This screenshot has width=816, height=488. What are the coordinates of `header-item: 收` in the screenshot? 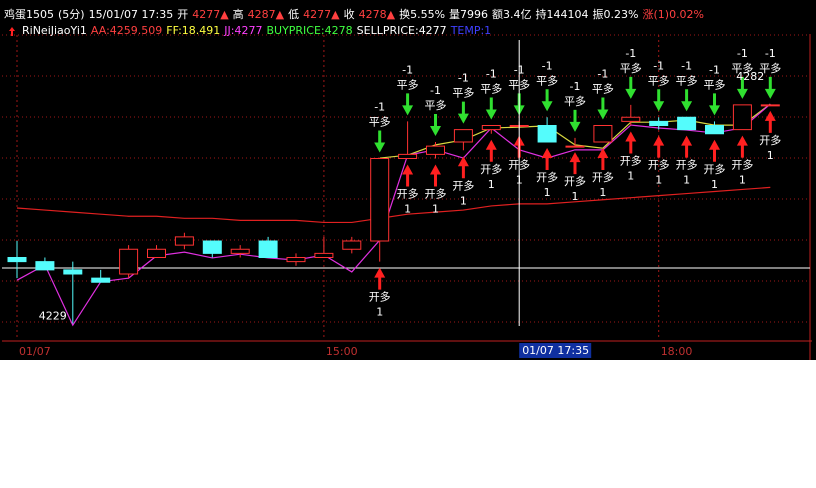 It's located at (349, 14).